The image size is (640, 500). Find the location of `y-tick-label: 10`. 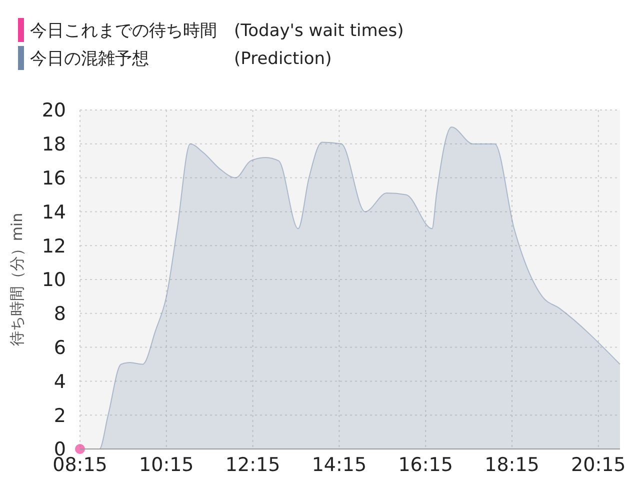

y-tick-label: 10 is located at coordinates (54, 280).